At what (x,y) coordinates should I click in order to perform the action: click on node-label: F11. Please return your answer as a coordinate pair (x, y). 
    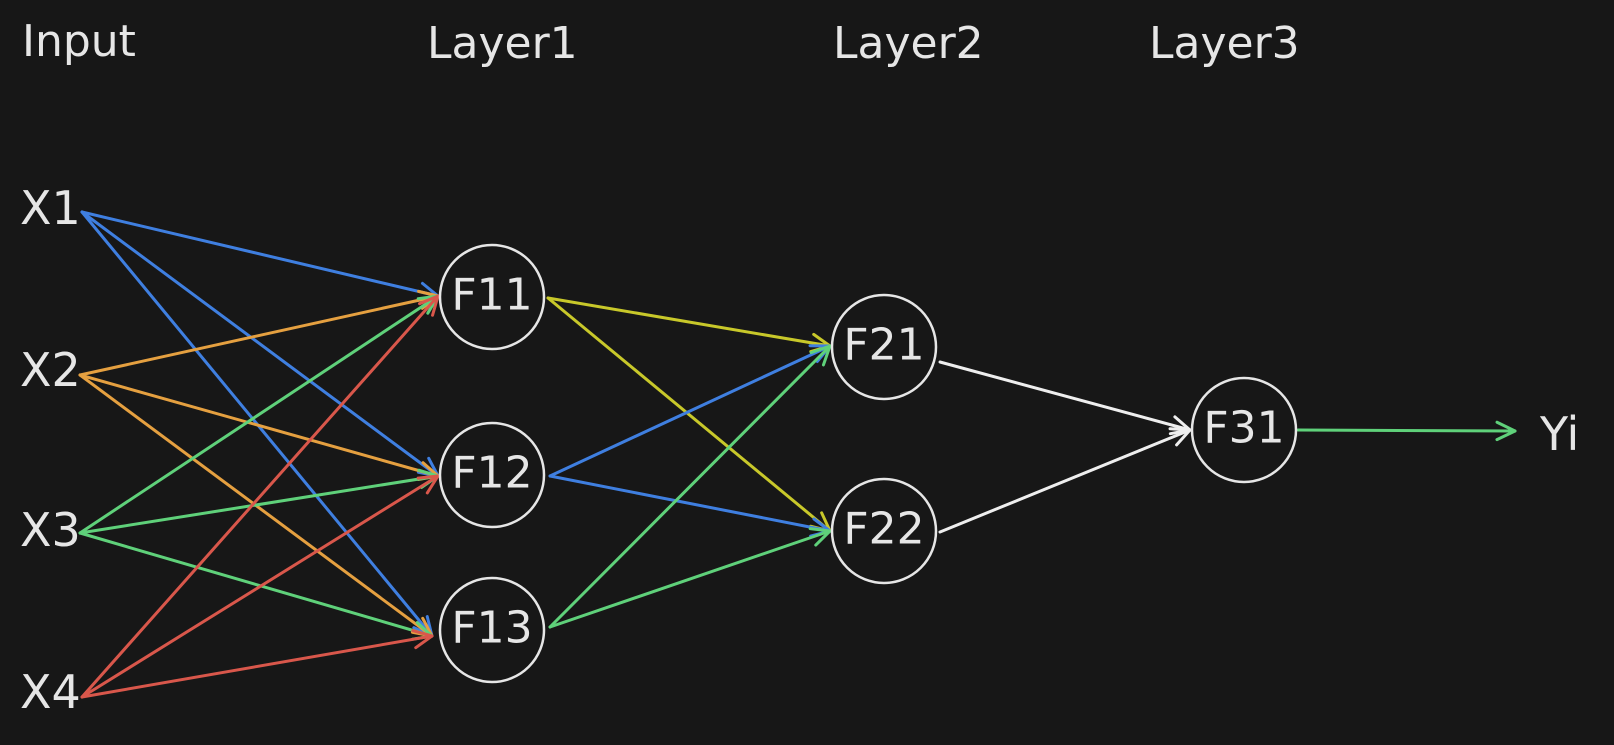
    Looking at the image, I should click on (491, 295).